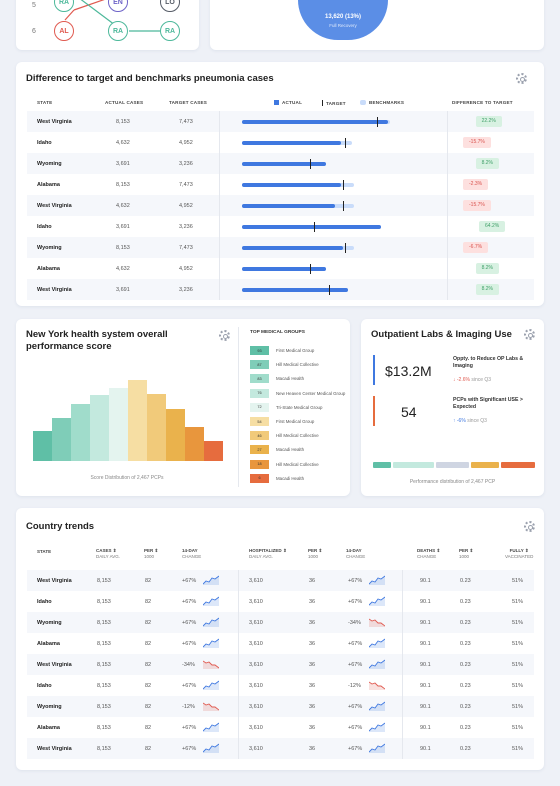  What do you see at coordinates (259, 379) in the screenshot?
I see `group-score: 83` at bounding box center [259, 379].